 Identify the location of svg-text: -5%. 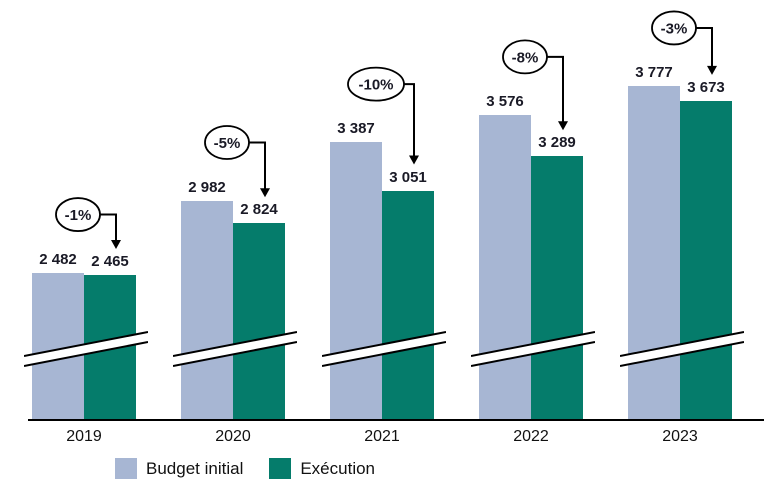
(227, 143).